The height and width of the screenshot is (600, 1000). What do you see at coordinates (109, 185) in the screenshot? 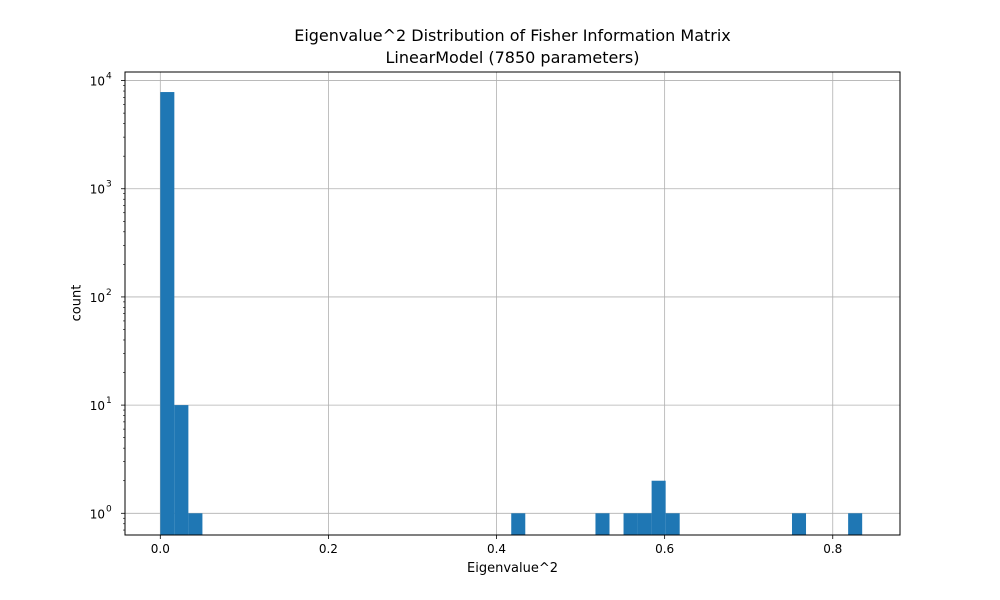
I see `y-tick-exponent: 3` at bounding box center [109, 185].